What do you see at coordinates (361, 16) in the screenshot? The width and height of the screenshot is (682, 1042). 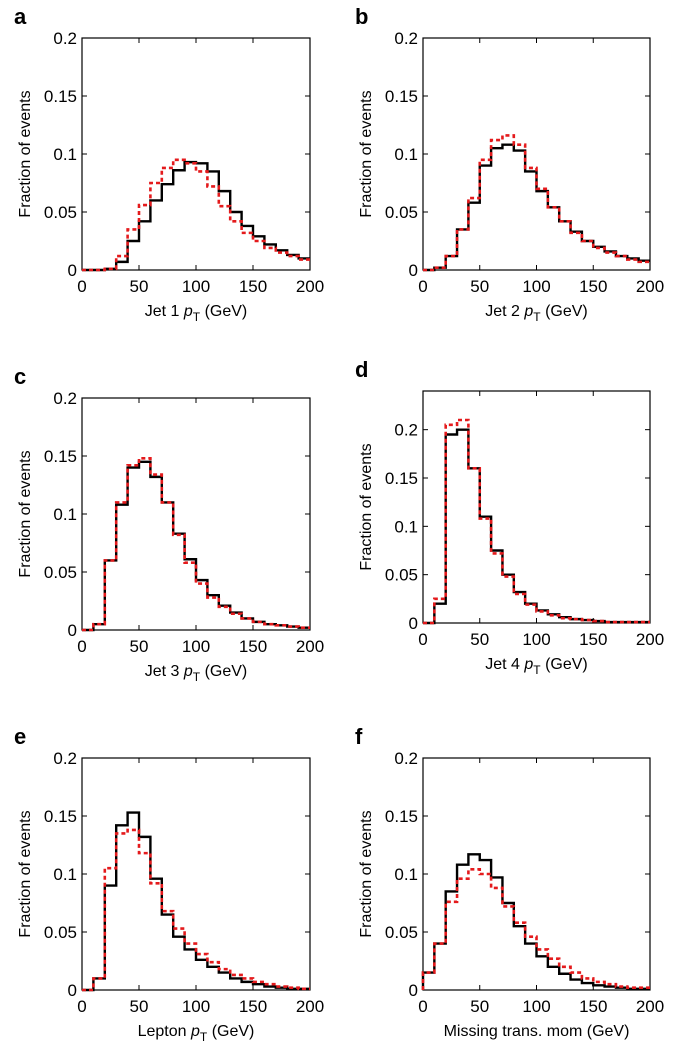 I see `panel-letter: b` at bounding box center [361, 16].